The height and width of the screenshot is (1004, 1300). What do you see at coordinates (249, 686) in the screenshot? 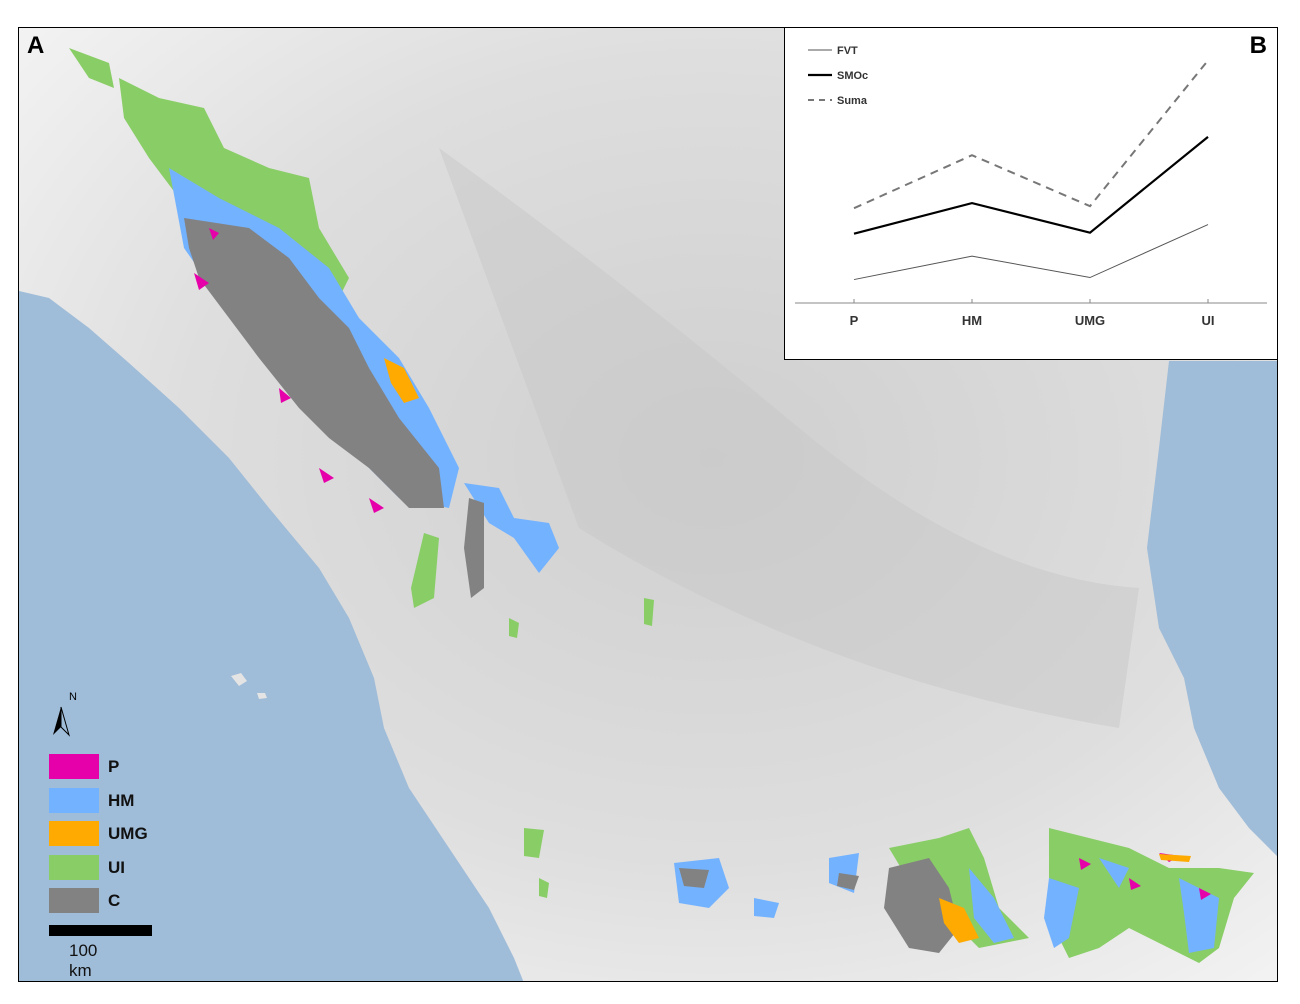
I see `island` at bounding box center [249, 686].